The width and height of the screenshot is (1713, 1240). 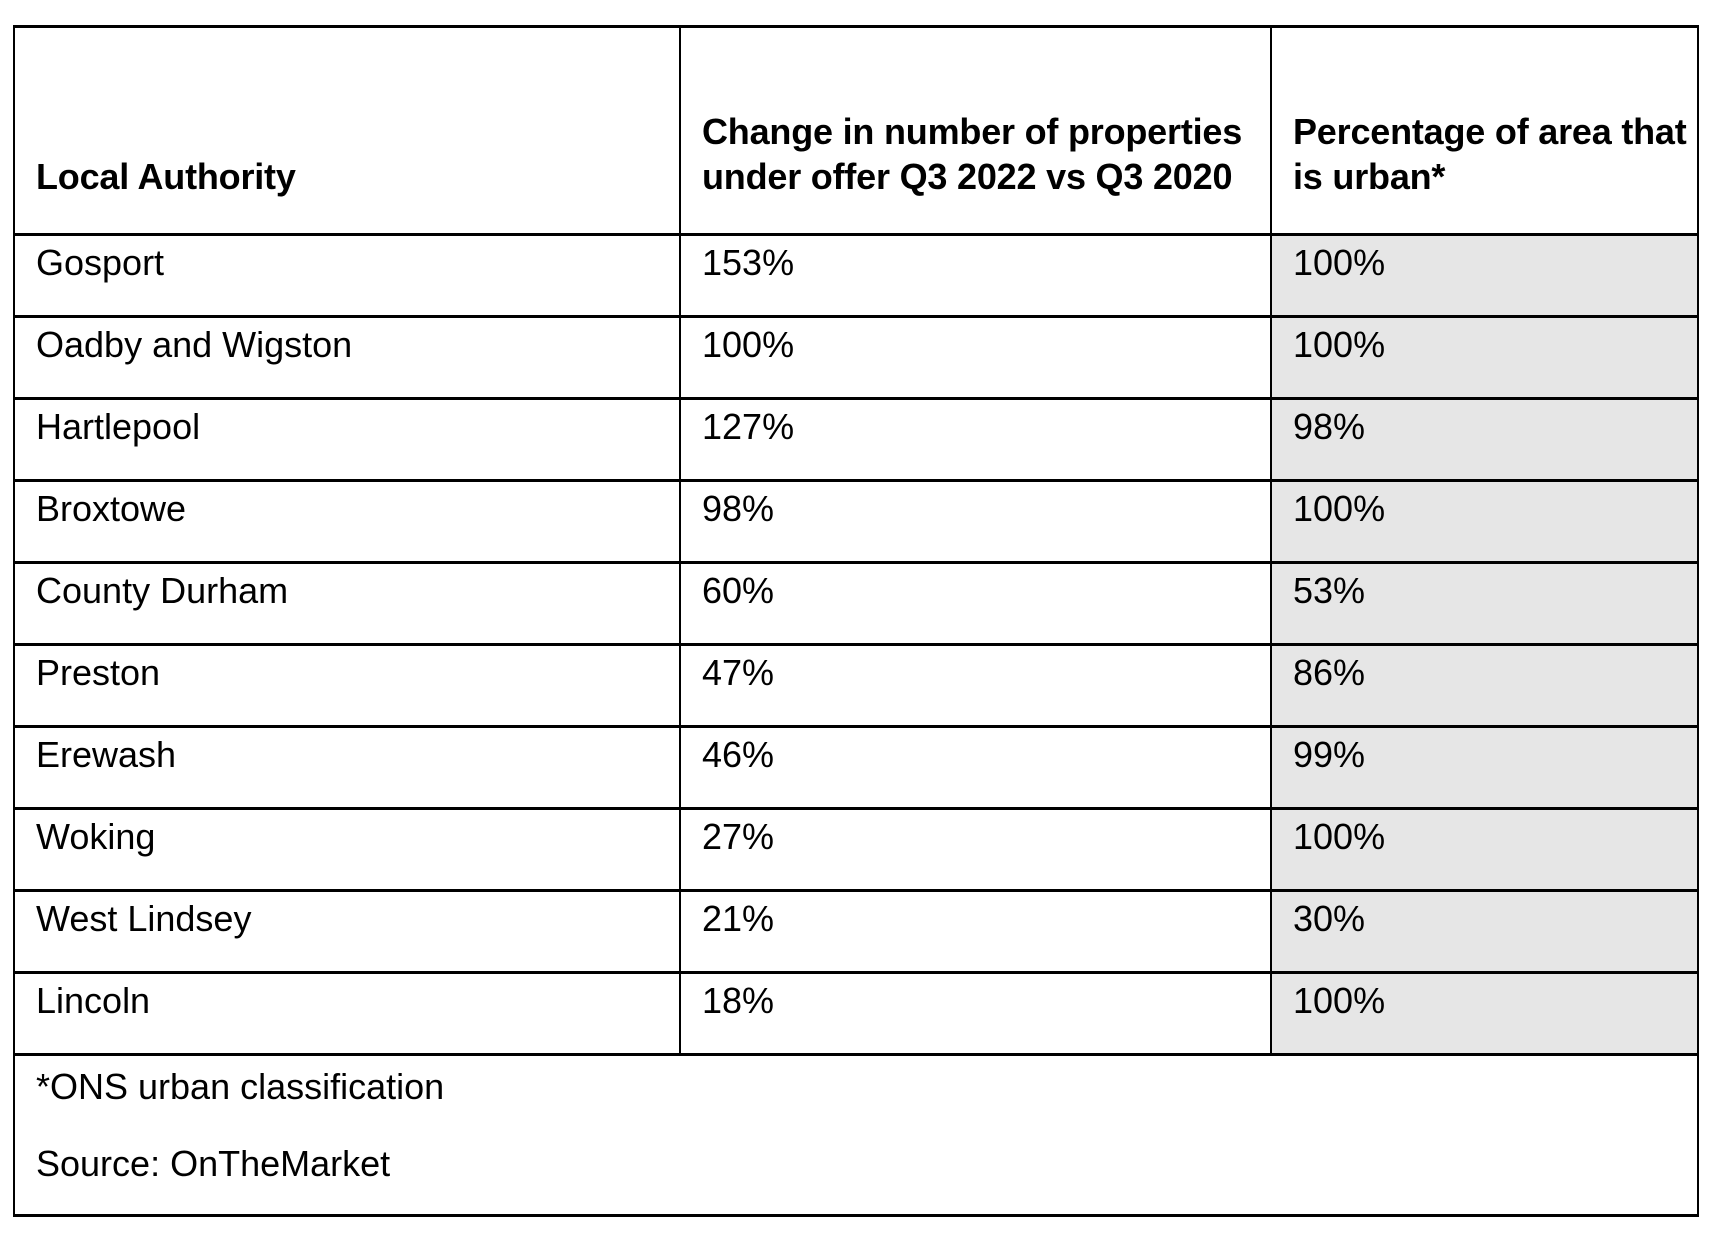 I want to click on cell-authority: Preston, so click(x=347, y=685).